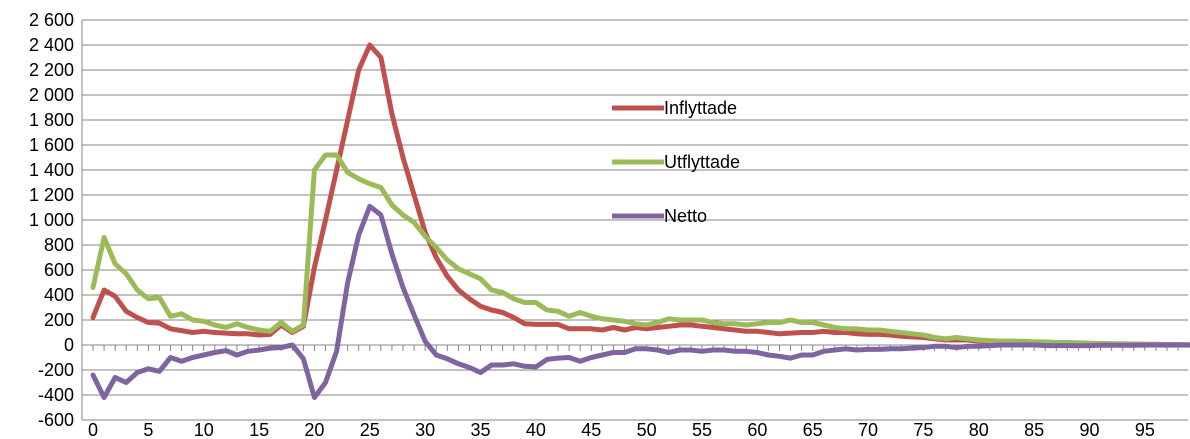  I want to click on y-tick-label: 2 400, so click(51, 45).